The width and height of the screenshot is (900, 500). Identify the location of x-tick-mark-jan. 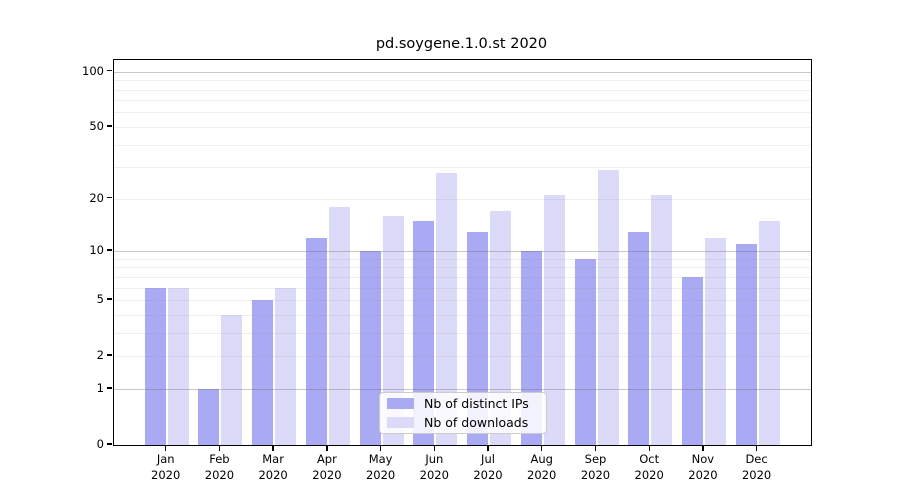
(166, 448).